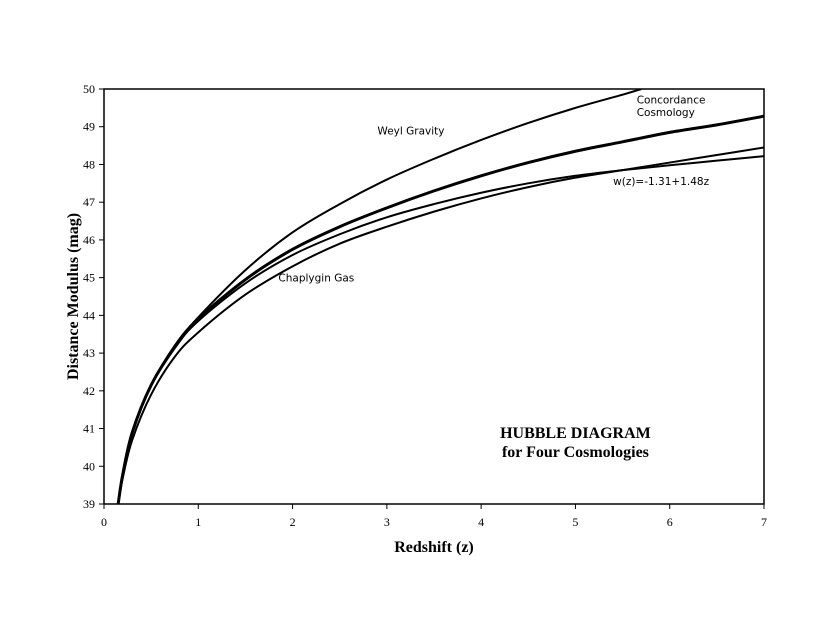 The image size is (830, 642). Describe the element at coordinates (198, 522) in the screenshot. I see `x-tick-label: 1` at that location.